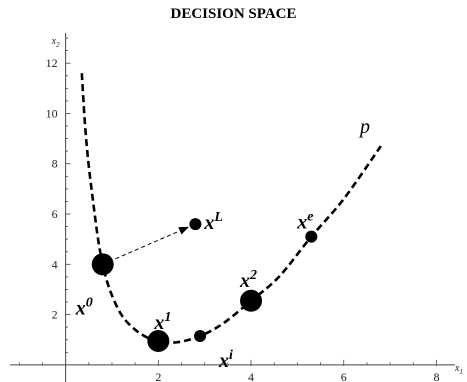  What do you see at coordinates (195, 224) in the screenshot?
I see `point-xL` at bounding box center [195, 224].